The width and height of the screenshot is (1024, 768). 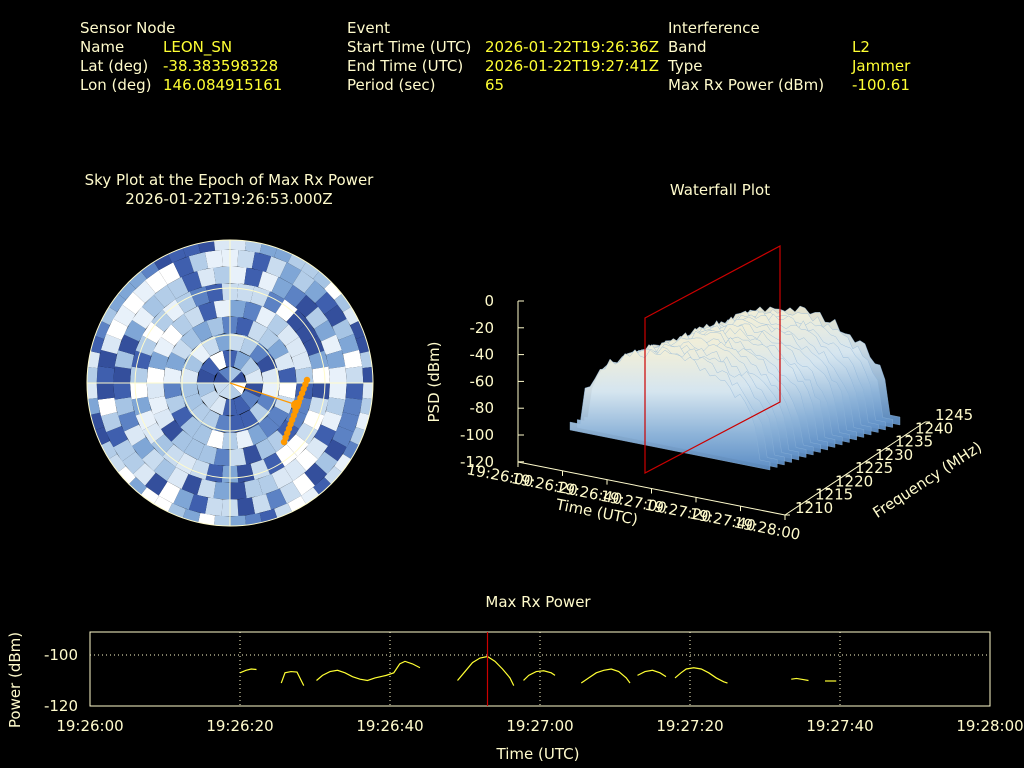 What do you see at coordinates (735, 388) in the screenshot?
I see `waterfall-surface` at bounding box center [735, 388].